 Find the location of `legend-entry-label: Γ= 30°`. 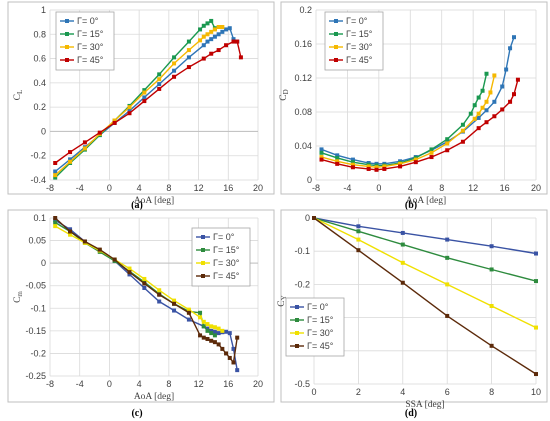

legend-entry-label: Γ= 30° is located at coordinates (359, 47).